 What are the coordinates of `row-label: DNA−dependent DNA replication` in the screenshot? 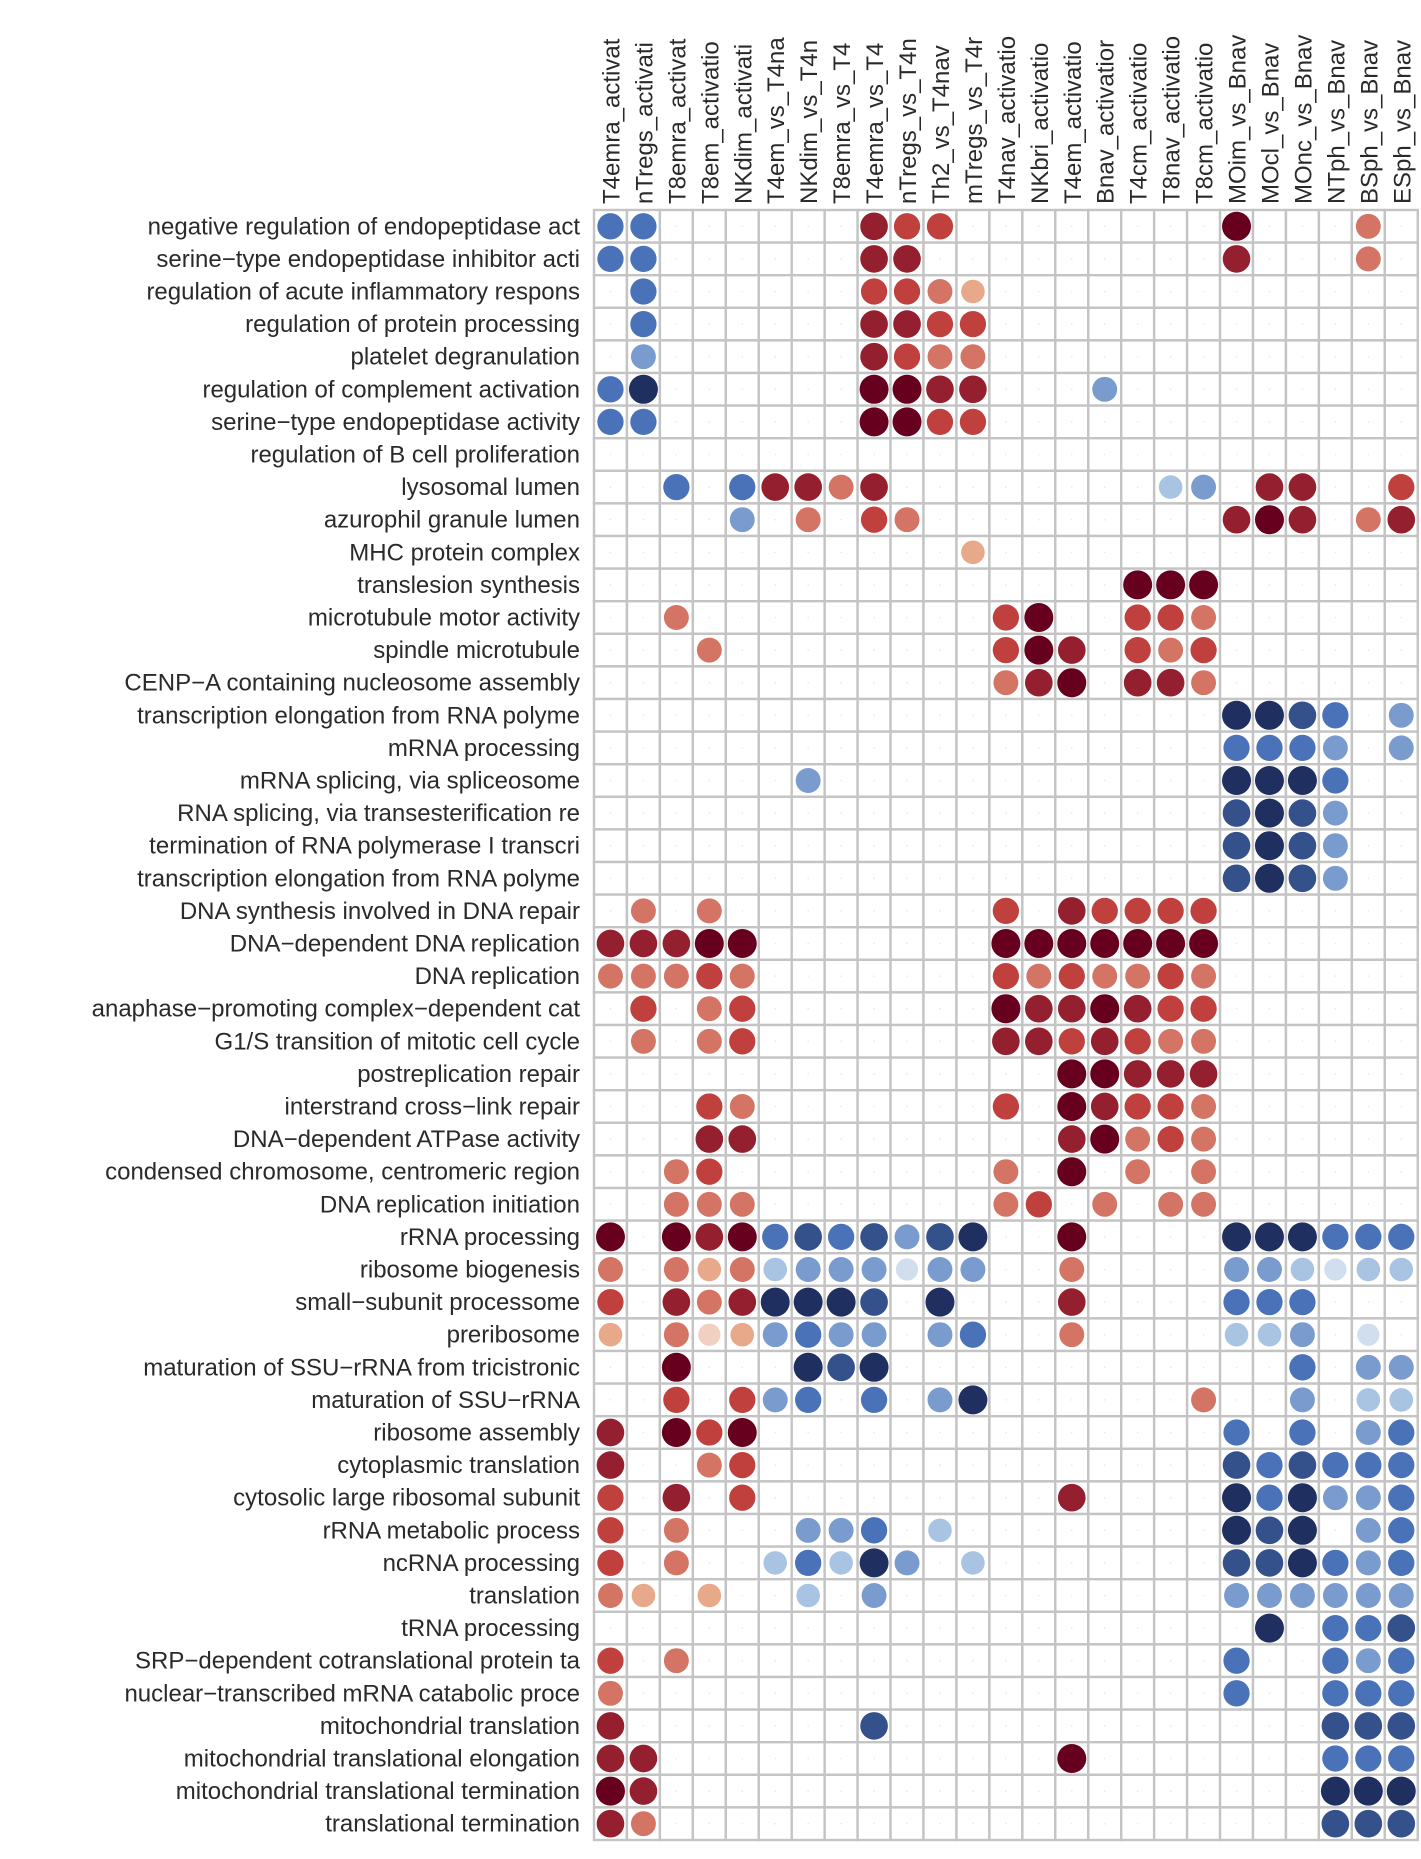 It's located at (405, 944).